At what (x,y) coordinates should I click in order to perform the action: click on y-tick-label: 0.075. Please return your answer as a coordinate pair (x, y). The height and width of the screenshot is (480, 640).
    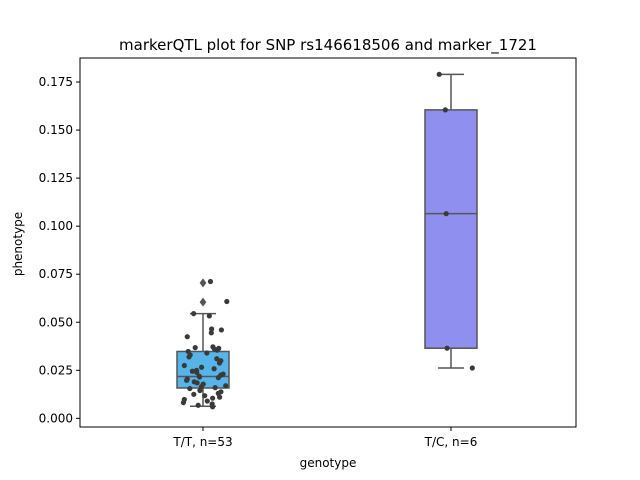
    Looking at the image, I should click on (56, 274).